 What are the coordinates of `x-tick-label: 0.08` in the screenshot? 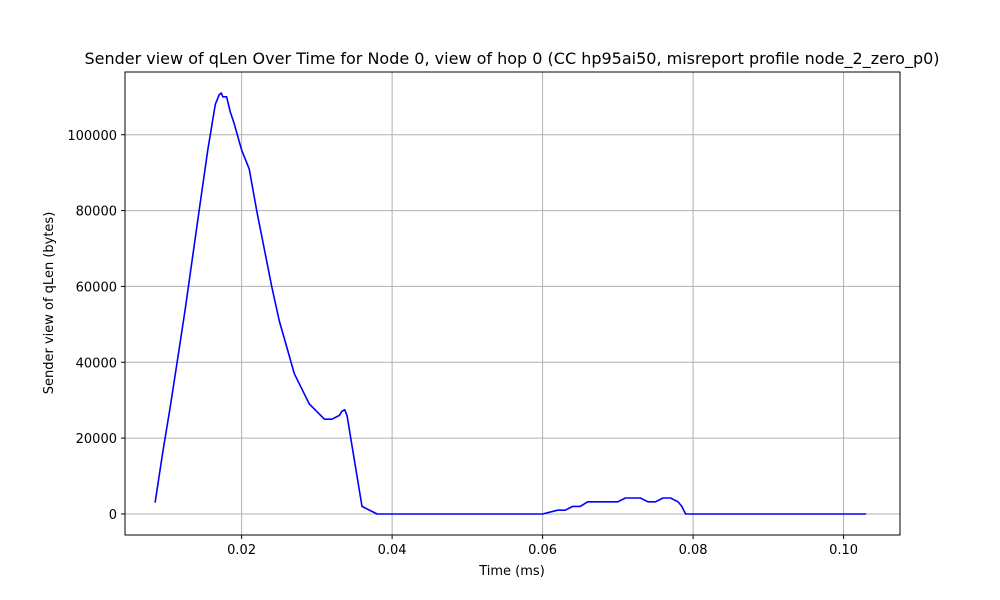 It's located at (693, 550).